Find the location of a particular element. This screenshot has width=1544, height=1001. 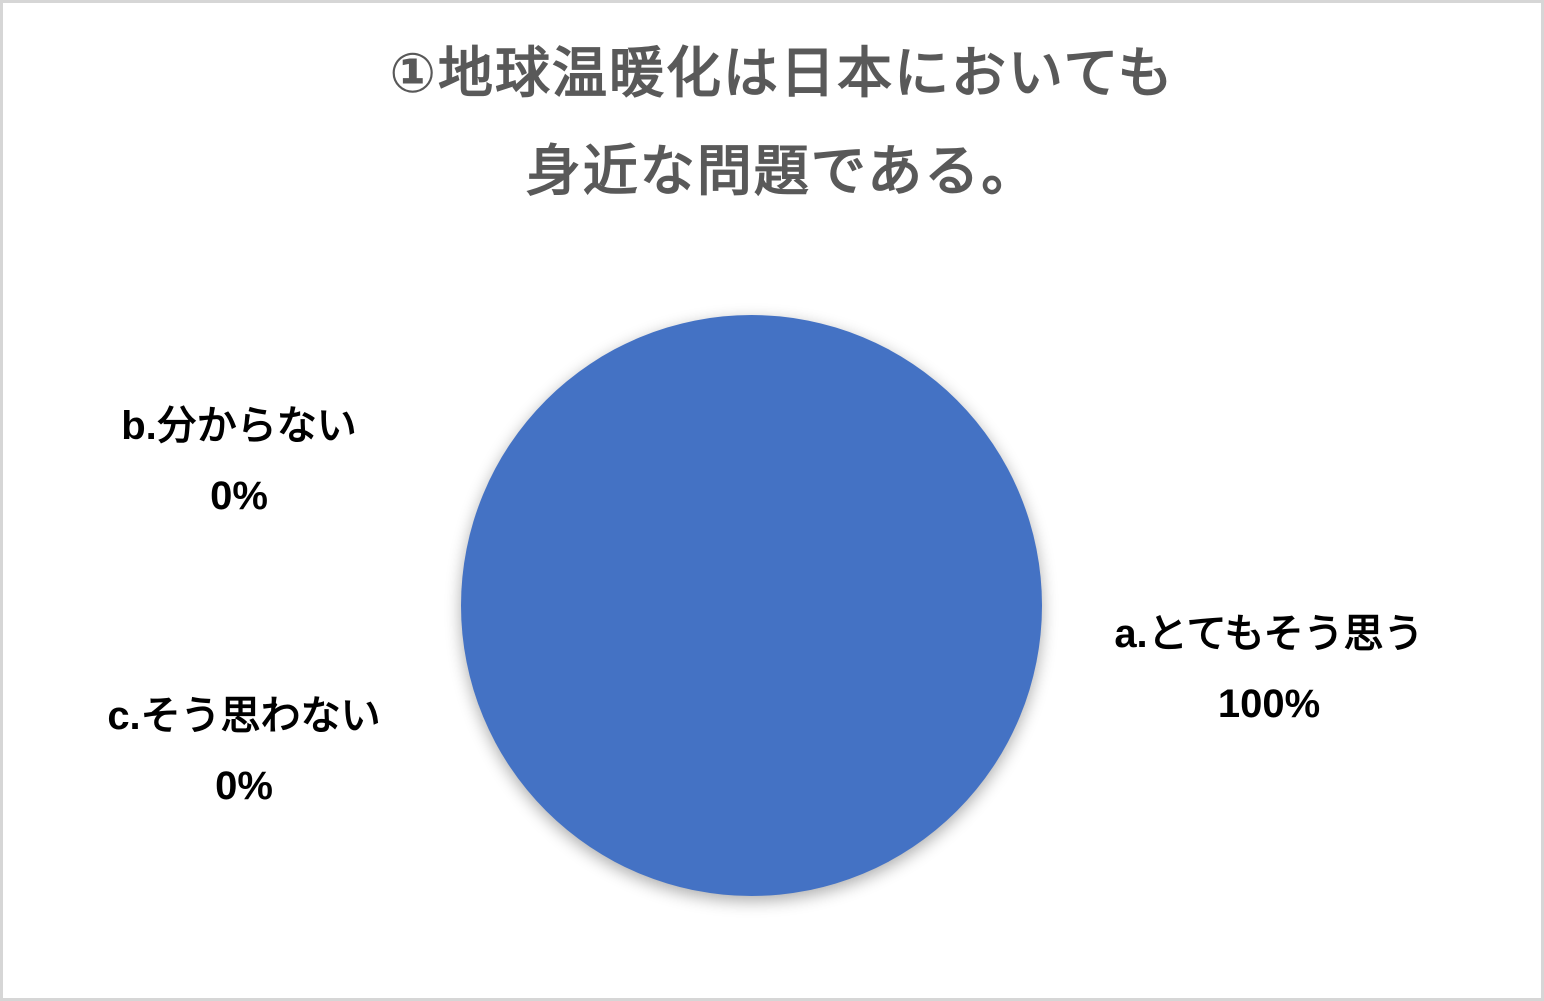

data-label-a-name: a.とてもそう思う is located at coordinates (1269, 634).